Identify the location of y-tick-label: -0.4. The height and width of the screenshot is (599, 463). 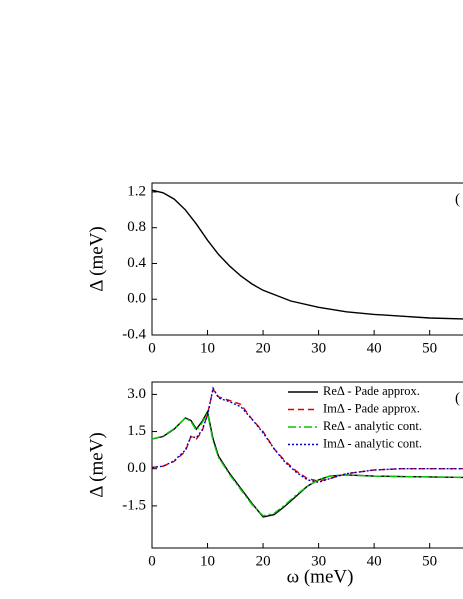
(134, 334).